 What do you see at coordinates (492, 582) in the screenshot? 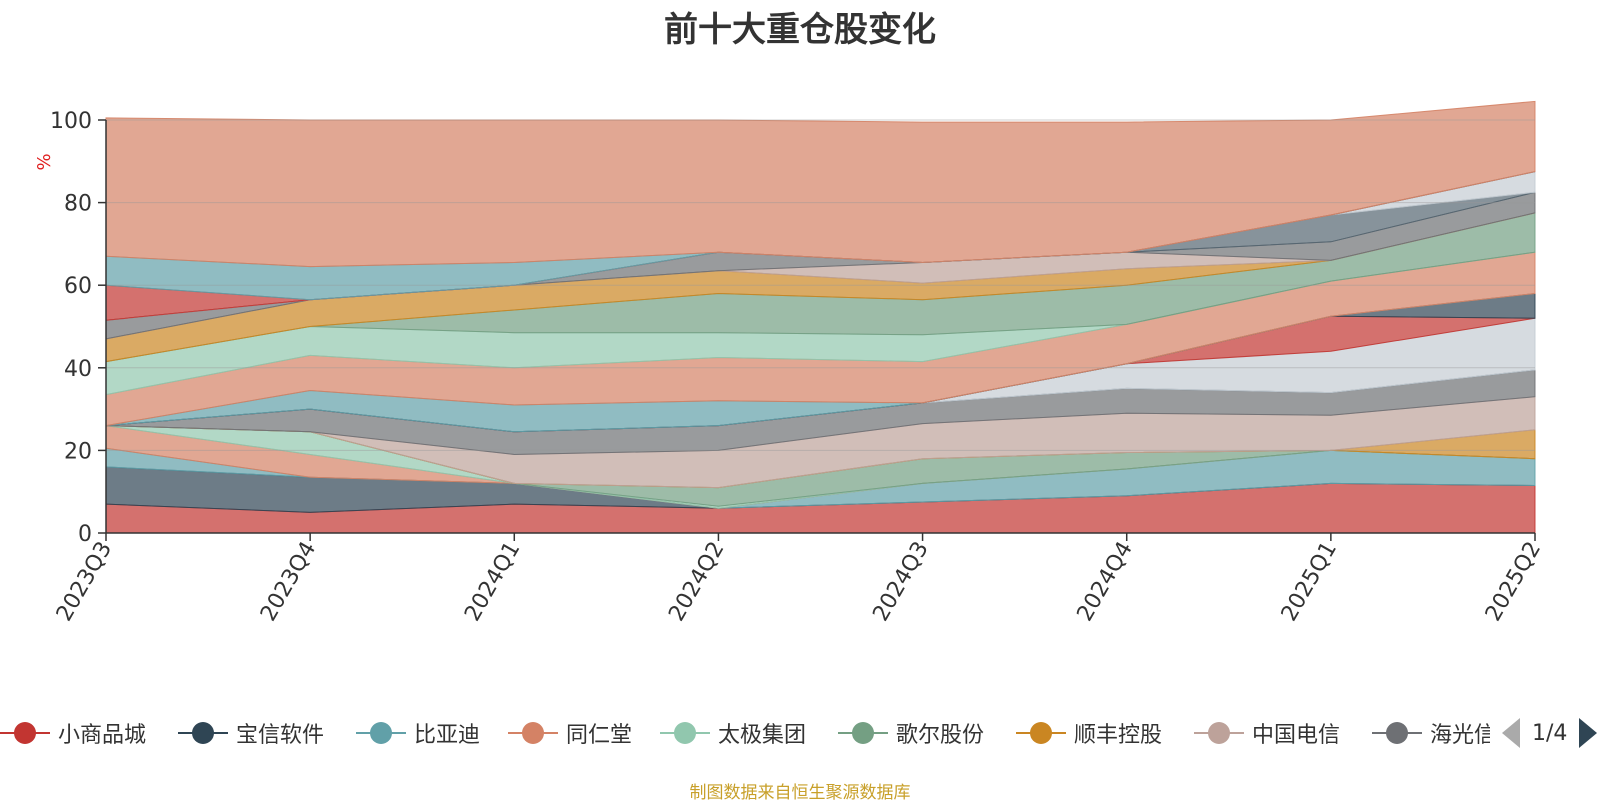
I see `x-tick-label-2: 2024Q1` at bounding box center [492, 582].